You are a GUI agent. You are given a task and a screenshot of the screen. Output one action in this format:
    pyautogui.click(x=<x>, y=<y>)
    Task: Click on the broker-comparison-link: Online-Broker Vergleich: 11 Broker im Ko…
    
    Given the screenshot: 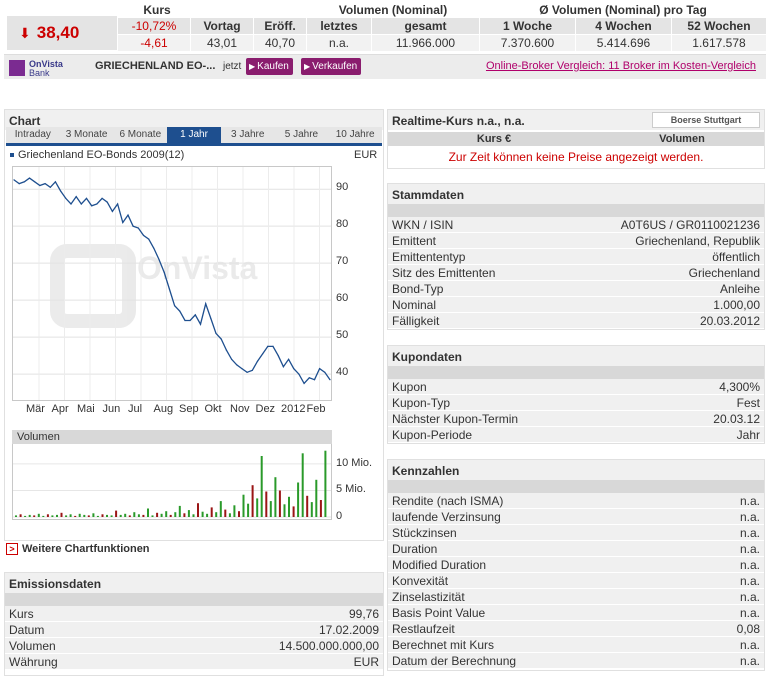 What is the action you would take?
    pyautogui.click(x=620, y=66)
    